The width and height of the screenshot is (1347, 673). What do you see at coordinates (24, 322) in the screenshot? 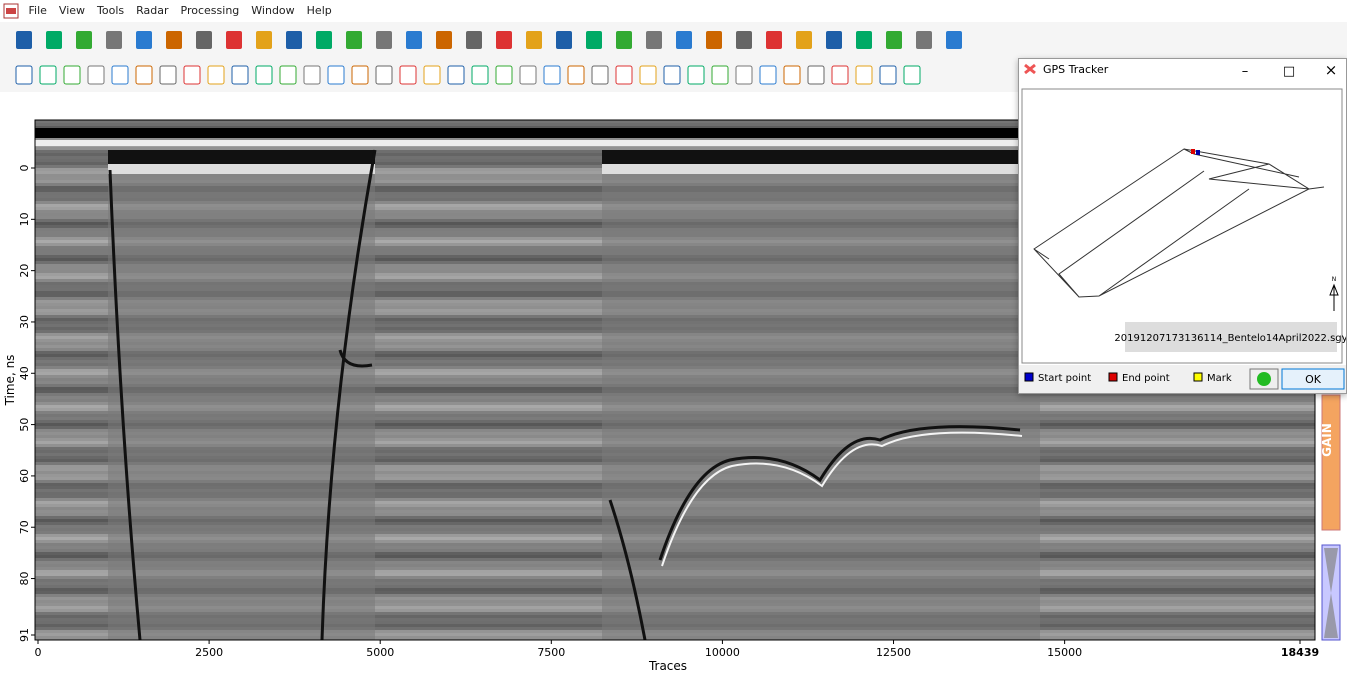
I see `y-tick-label: 30` at bounding box center [24, 322].